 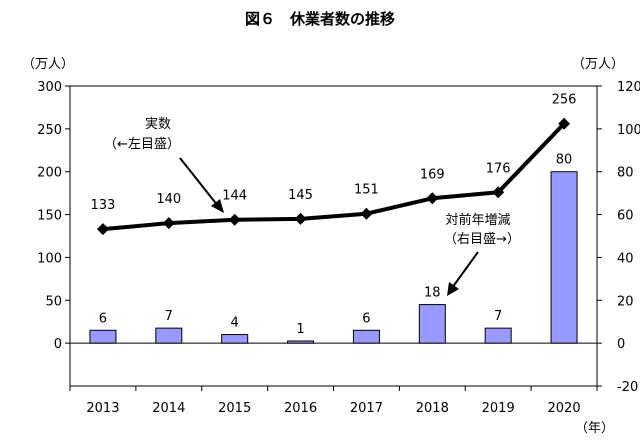 What do you see at coordinates (102, 408) in the screenshot?
I see `x-tick-label: 2013` at bounding box center [102, 408].